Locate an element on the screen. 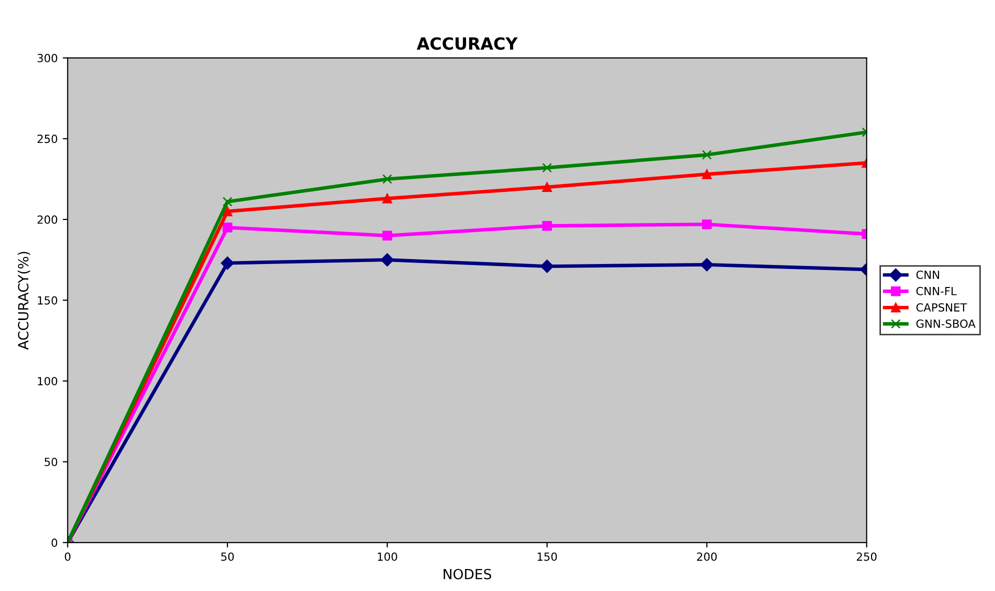 The image size is (995, 591). x-tick-label: 50 is located at coordinates (227, 556).